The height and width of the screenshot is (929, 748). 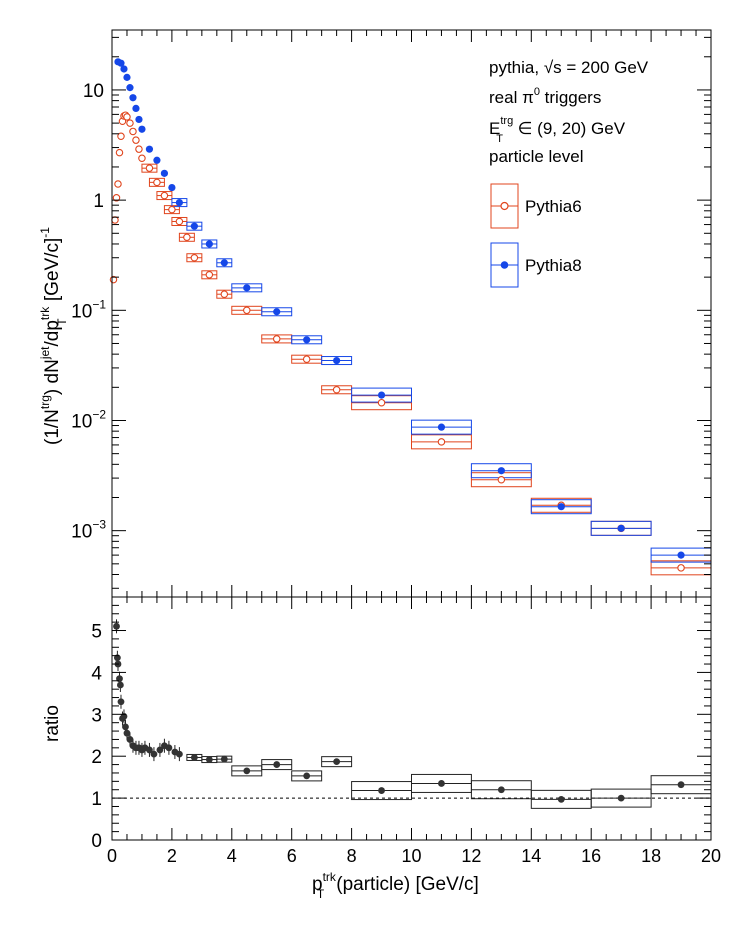 I want to click on annotation-line-1: pythia, √s = 200 GeV, so click(x=569, y=67).